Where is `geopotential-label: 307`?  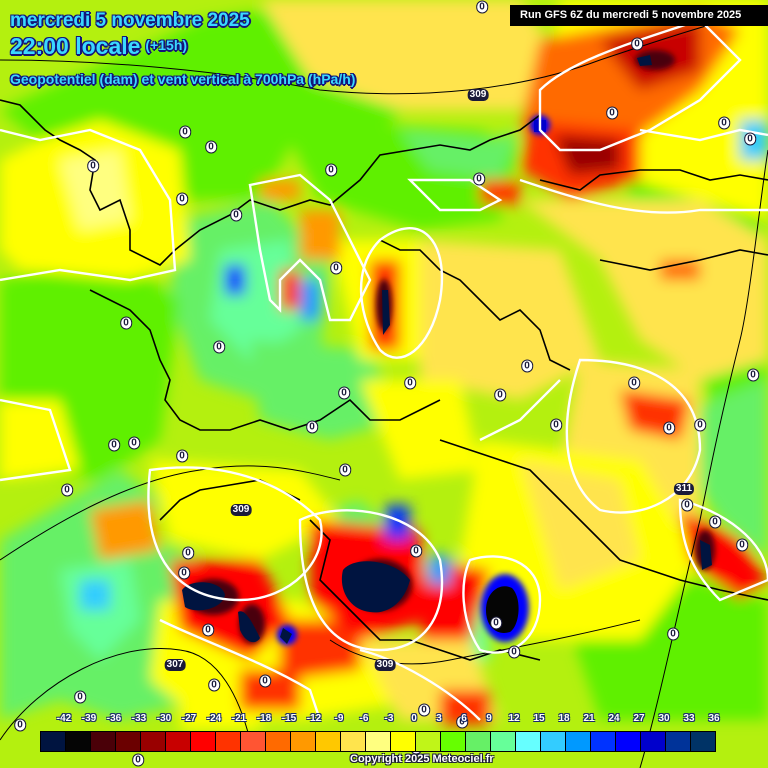 geopotential-label: 307 is located at coordinates (175, 665).